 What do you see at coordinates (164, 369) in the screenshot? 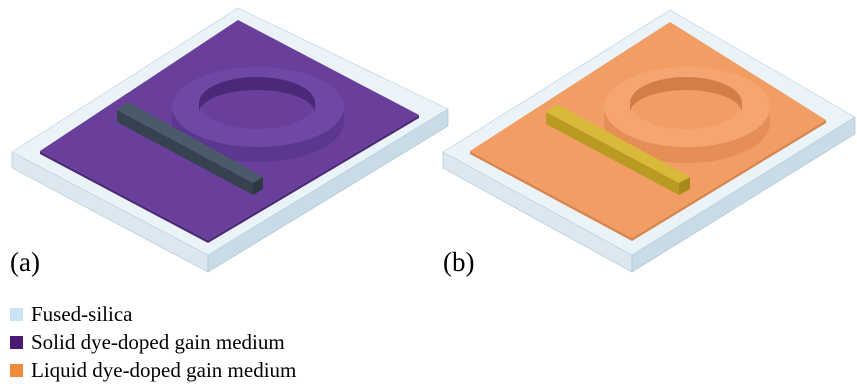
I see `legend-label-liquid-medium: Liquid dye-doped gain medium` at bounding box center [164, 369].